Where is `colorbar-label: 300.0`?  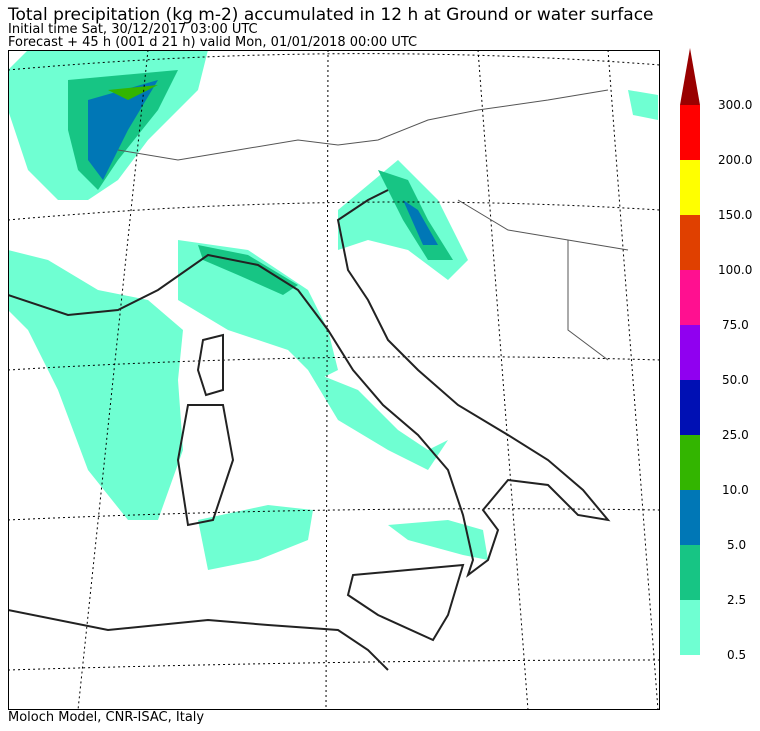
colorbar-label: 300.0 is located at coordinates (735, 105).